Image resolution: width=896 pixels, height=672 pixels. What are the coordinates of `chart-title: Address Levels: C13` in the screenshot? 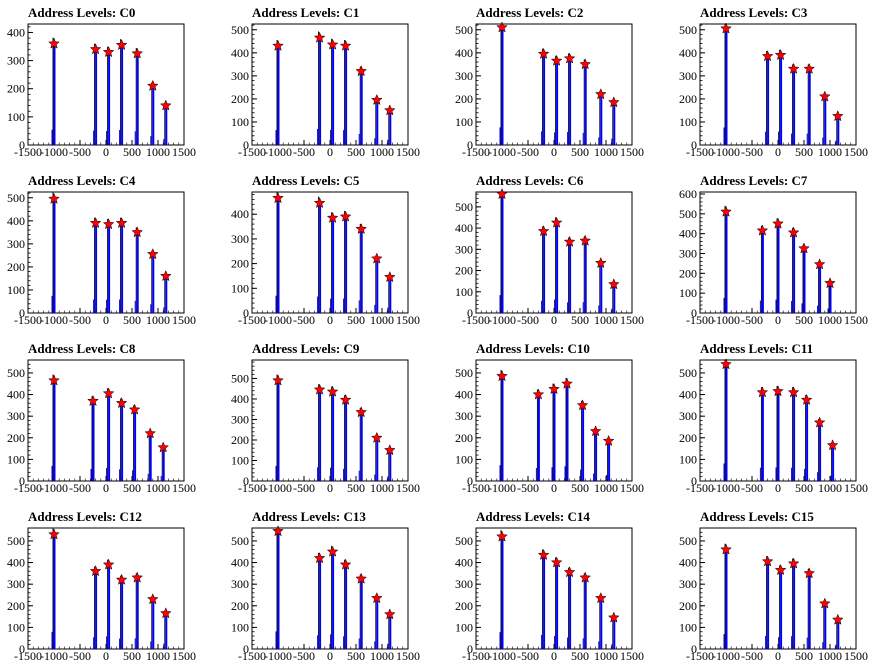 It's located at (309, 516).